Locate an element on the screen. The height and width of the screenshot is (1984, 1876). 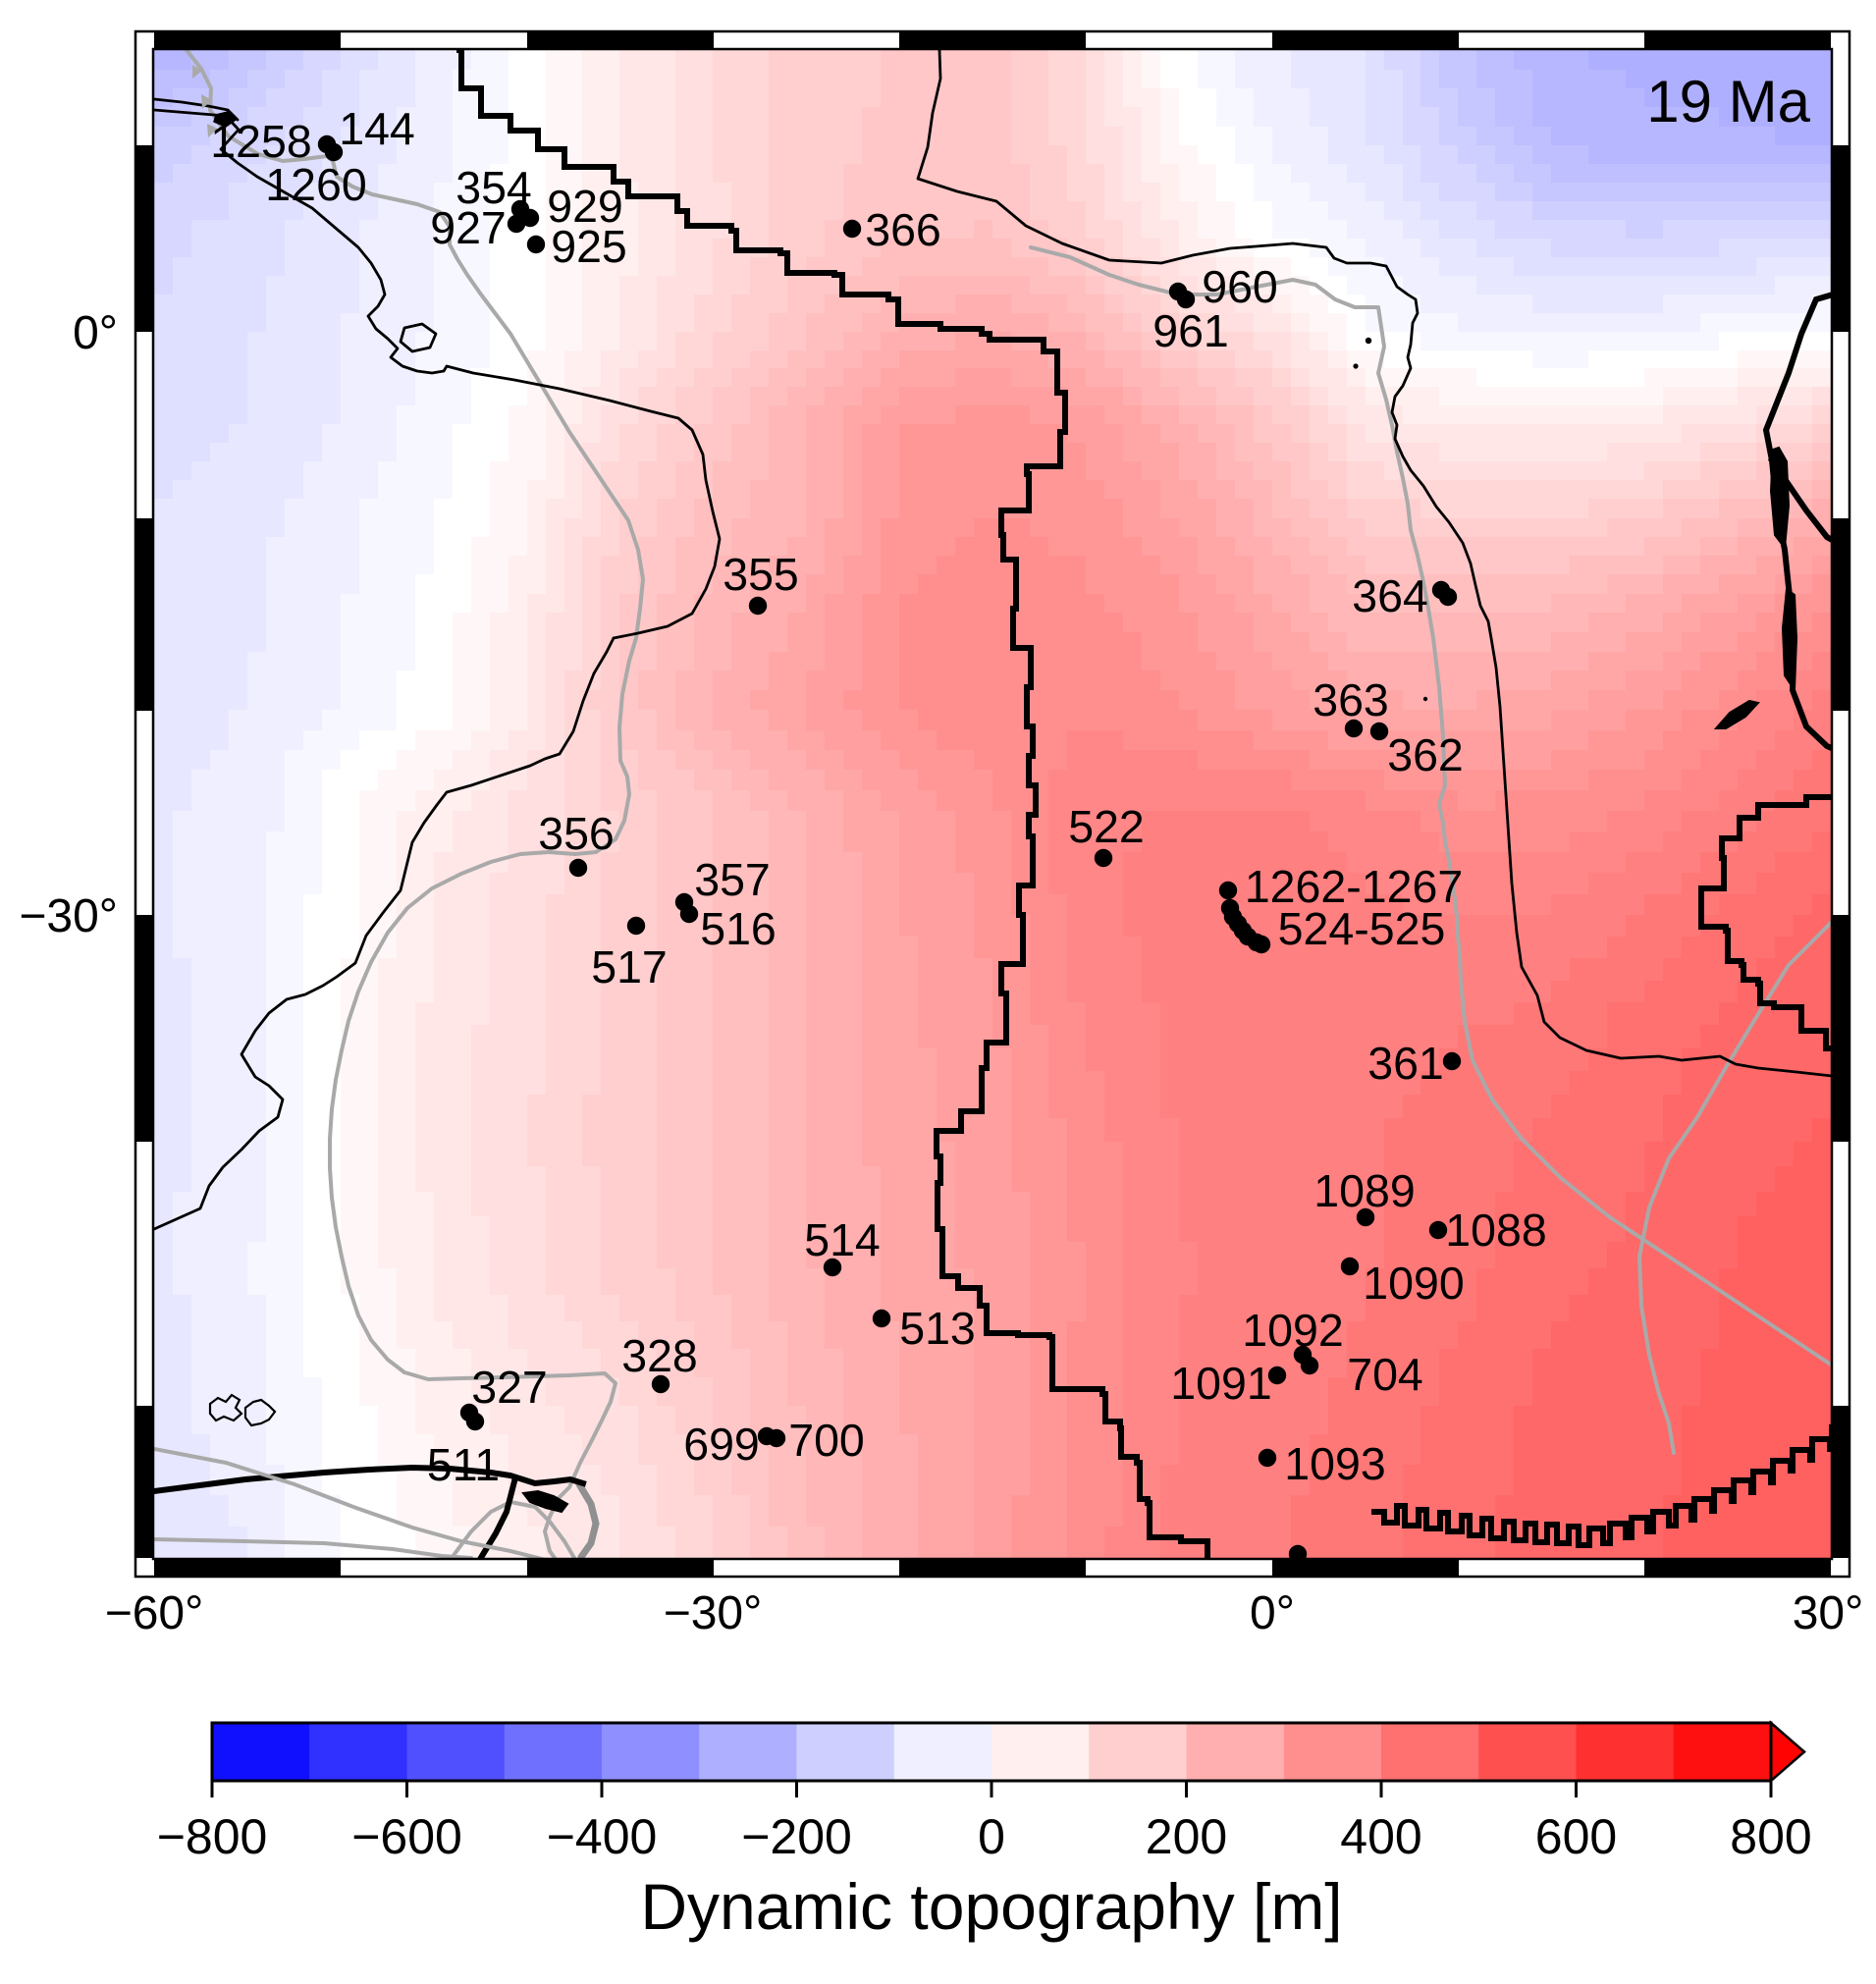
svg-text: Dynamic topography [m] is located at coordinates (991, 1906).